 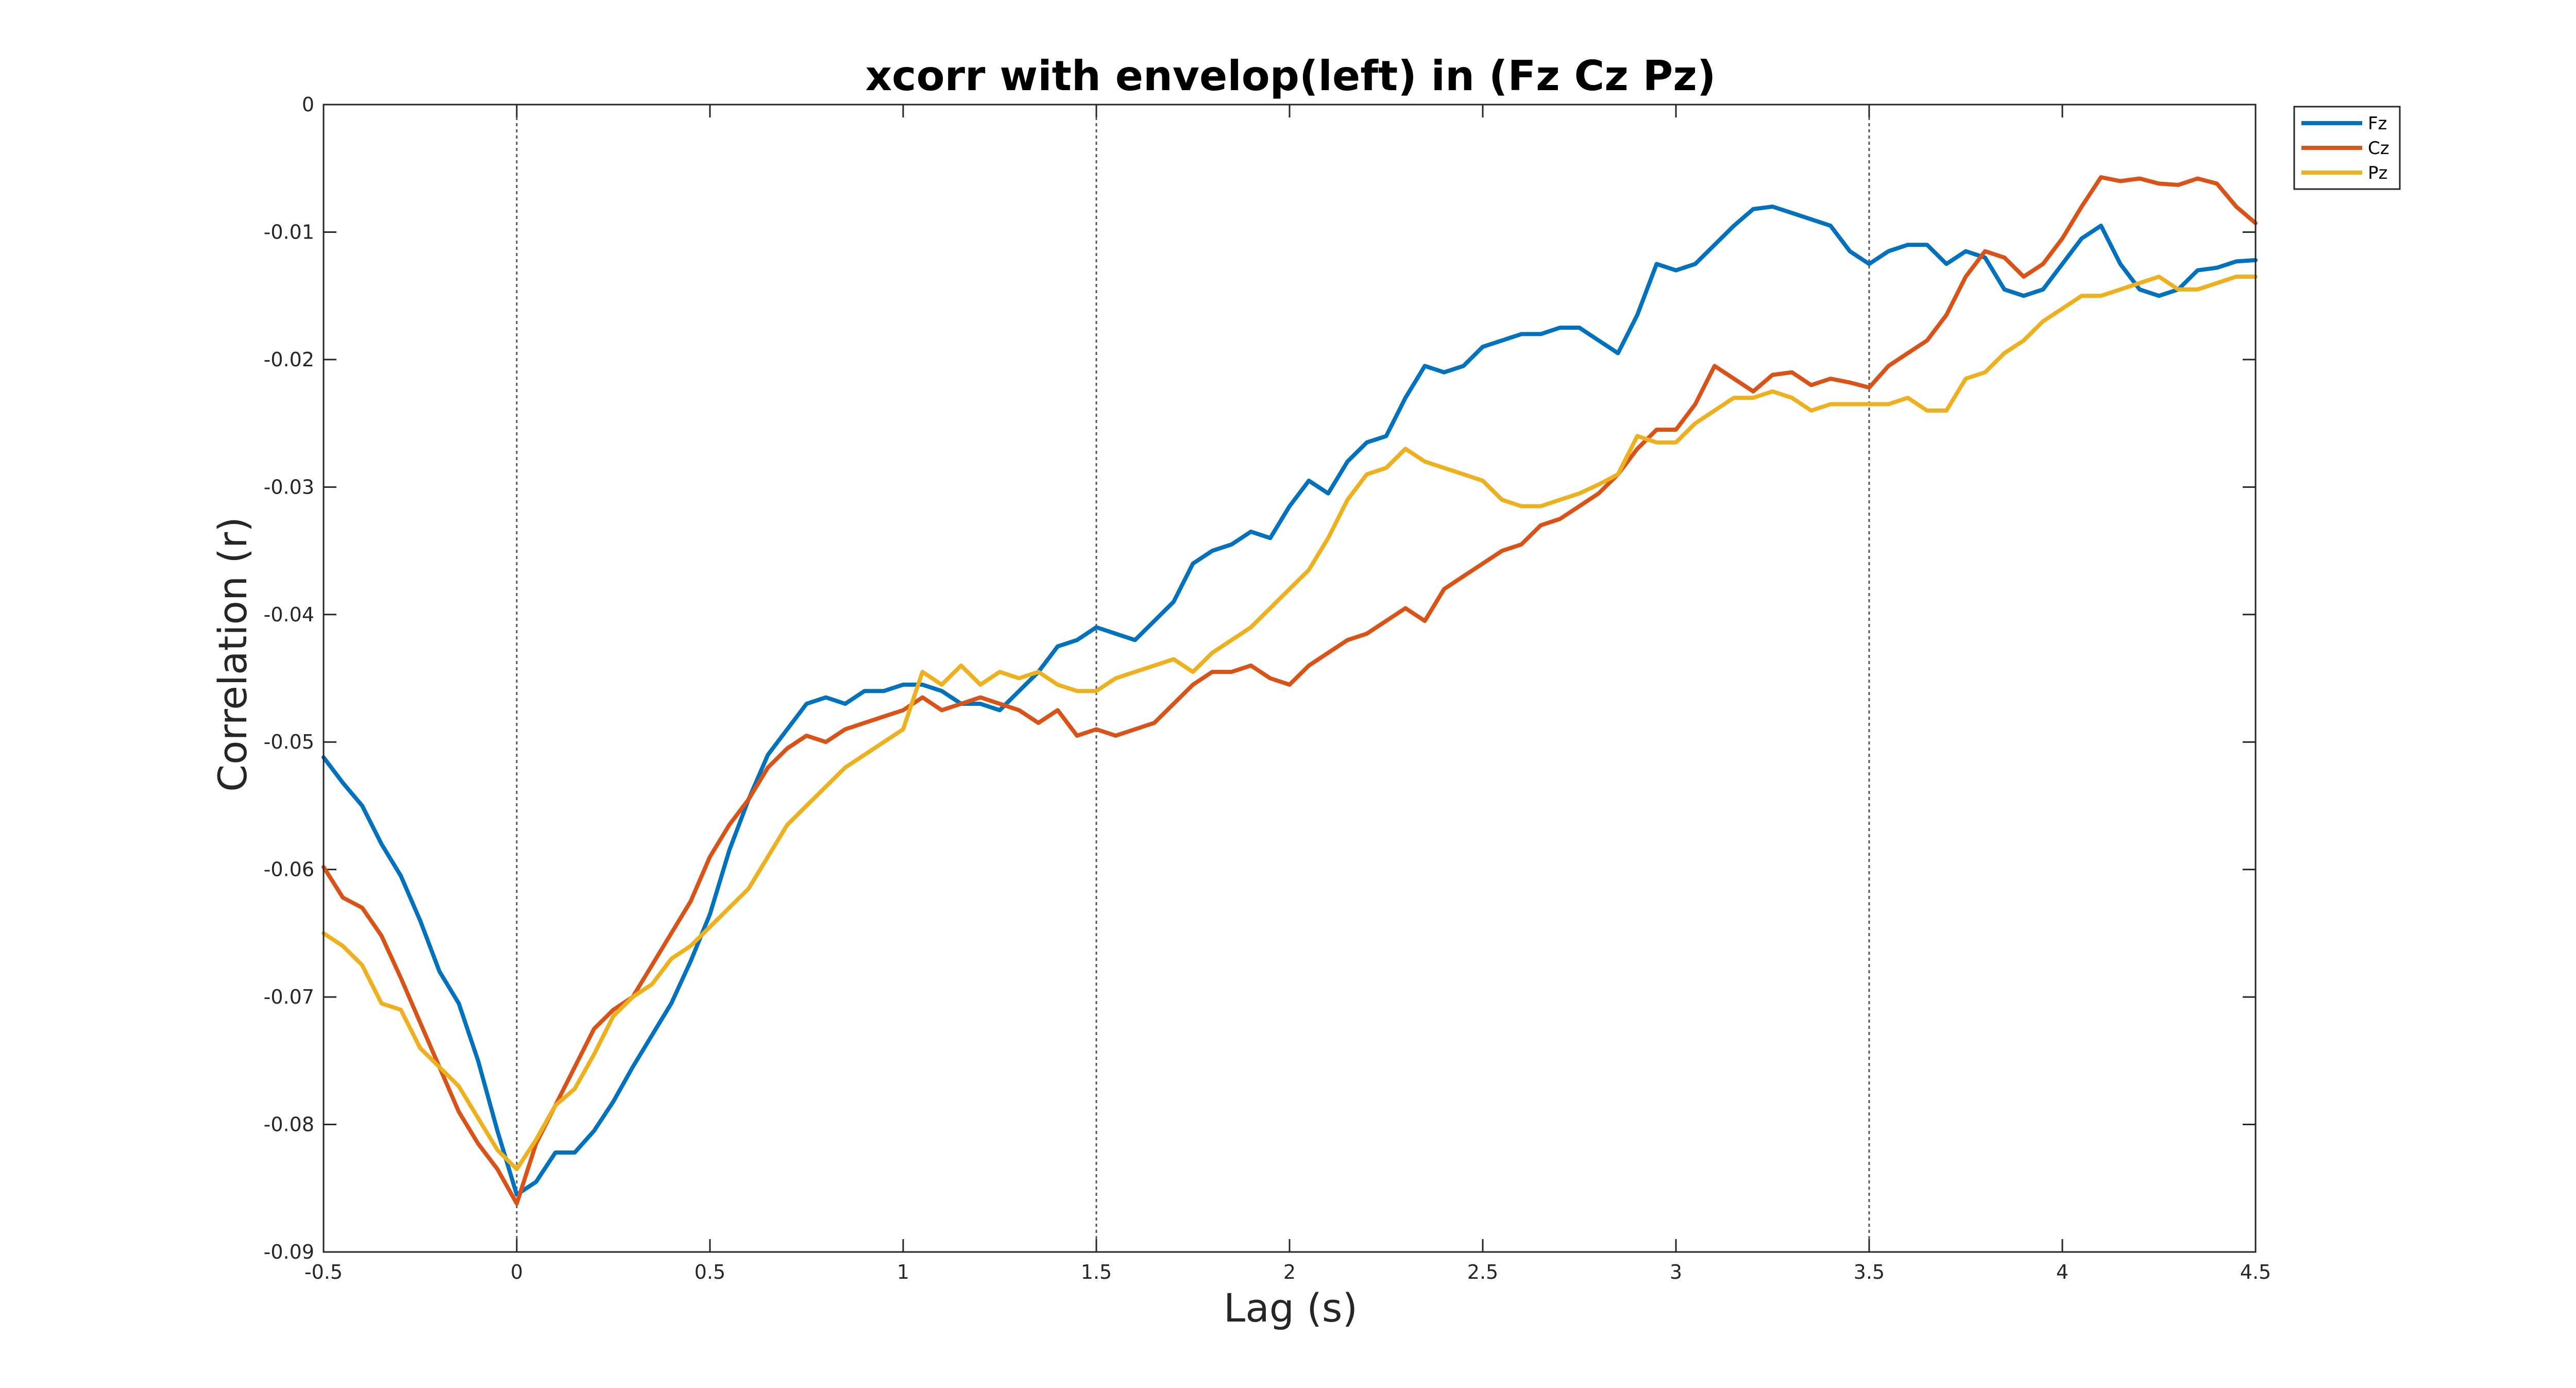 What do you see at coordinates (903, 1272) in the screenshot?
I see `x-tick-label: 1` at bounding box center [903, 1272].